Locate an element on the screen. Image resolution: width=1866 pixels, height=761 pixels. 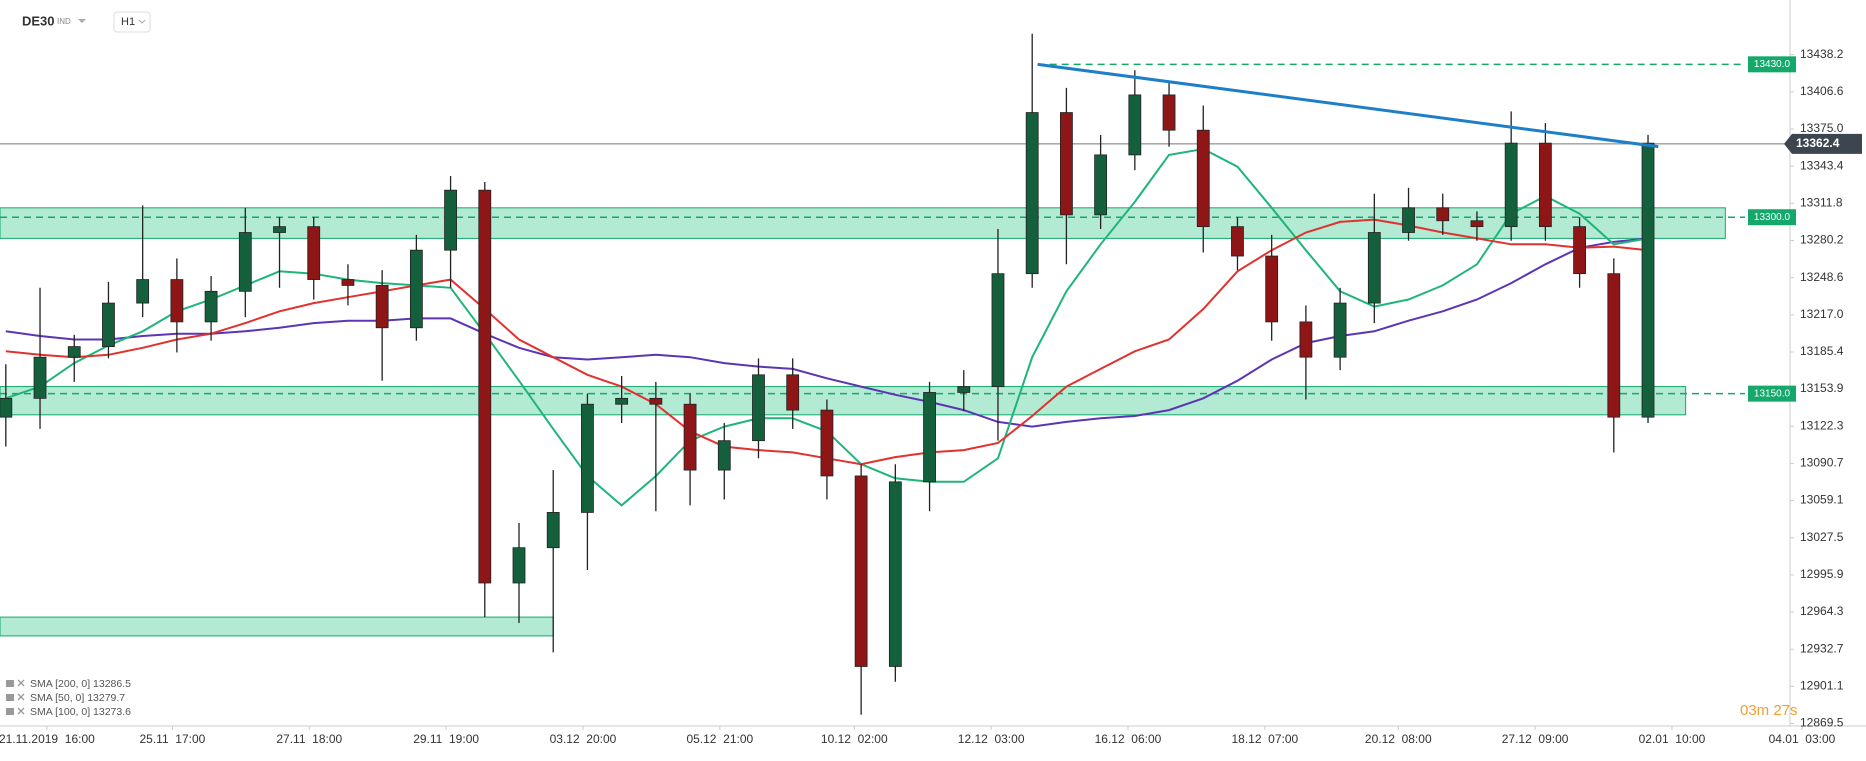
x-tick-label: 27.12 09:00 is located at coordinates (1535, 739).